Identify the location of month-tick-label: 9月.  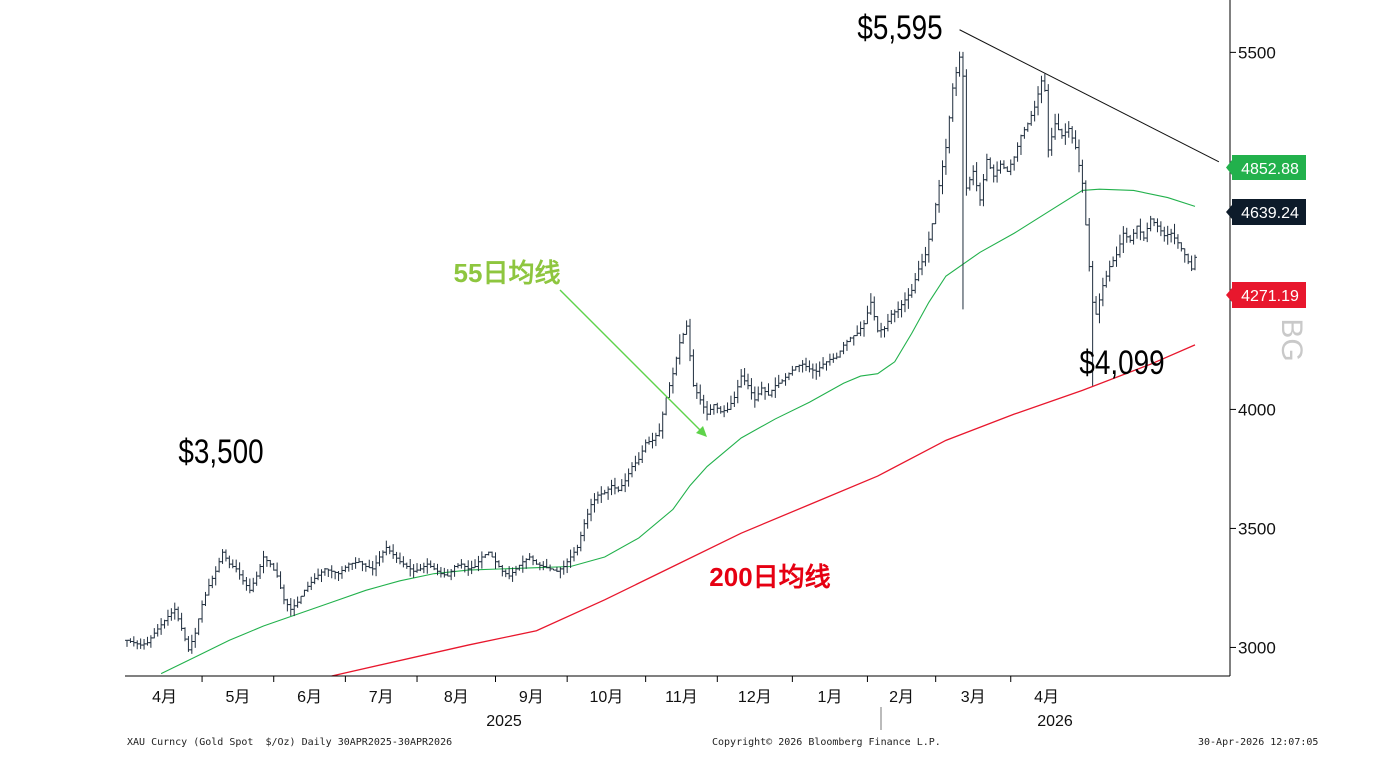
(531, 697).